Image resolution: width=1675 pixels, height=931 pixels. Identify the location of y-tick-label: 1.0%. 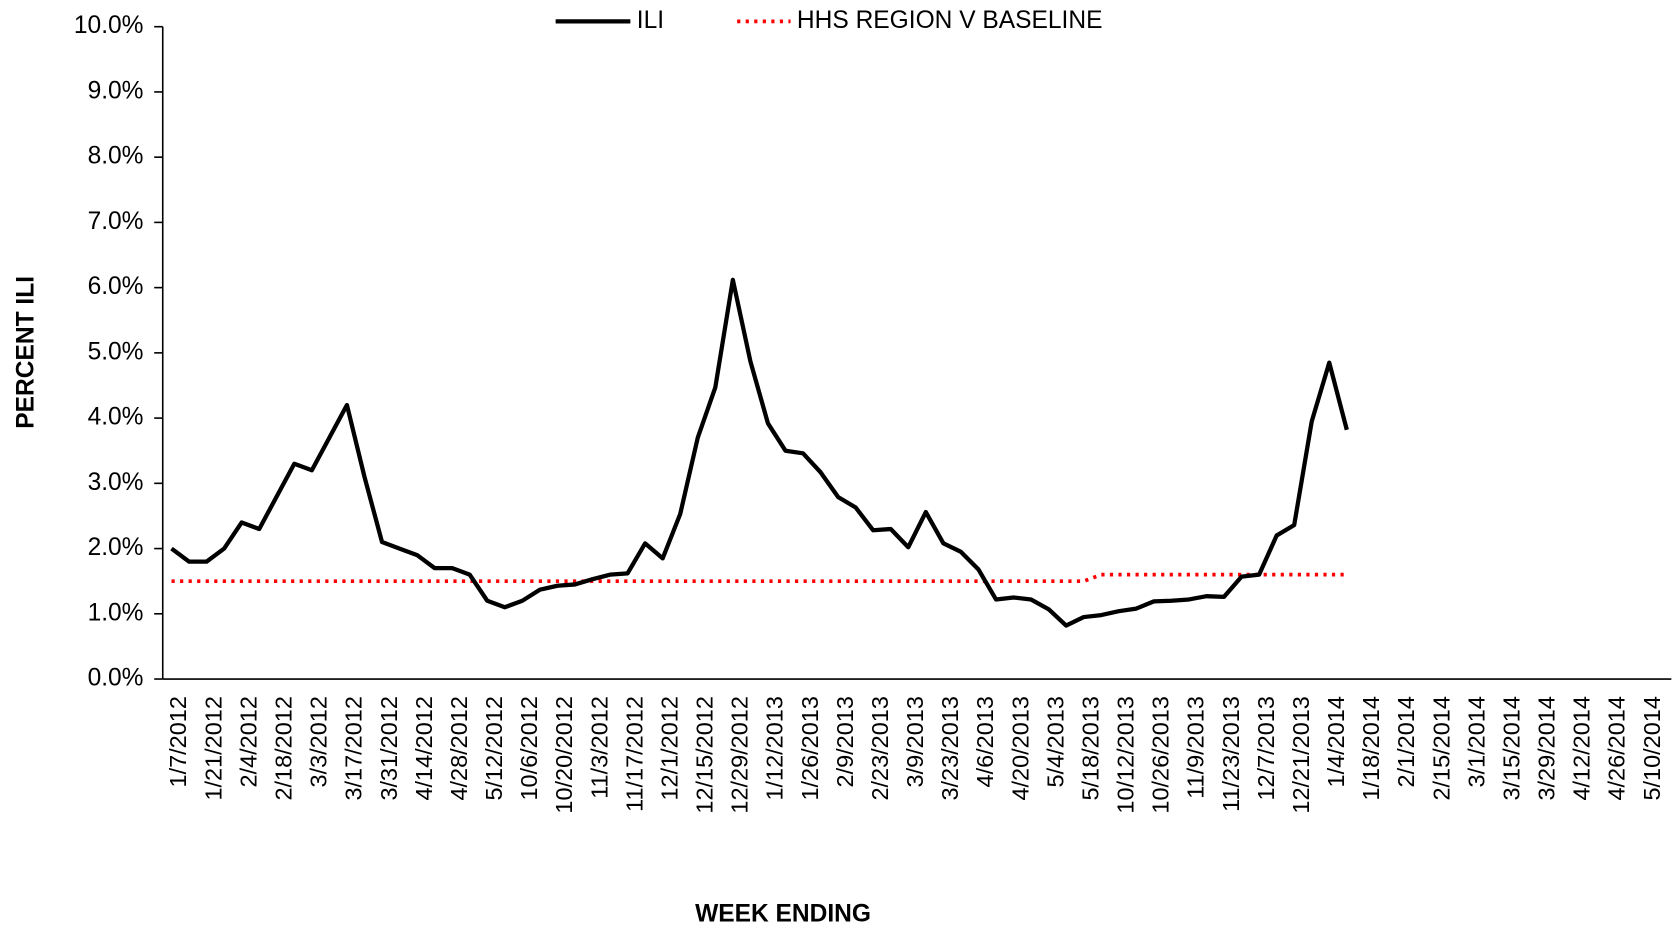
(116, 612).